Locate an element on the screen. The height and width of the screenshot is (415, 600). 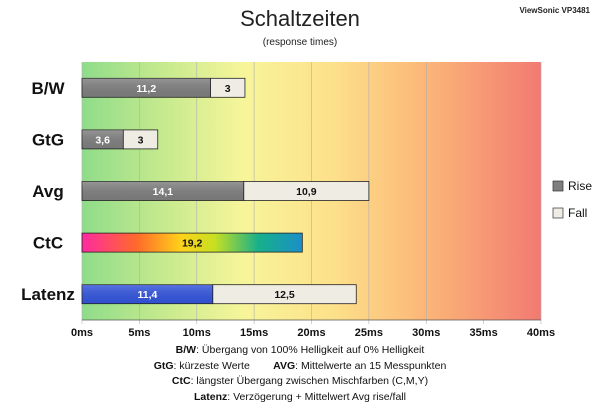
x-axis-ticks: 0ms 5ms 10ms 15ms 20ms 25ms 30ms 35ms 40ms is located at coordinates (313, 333).